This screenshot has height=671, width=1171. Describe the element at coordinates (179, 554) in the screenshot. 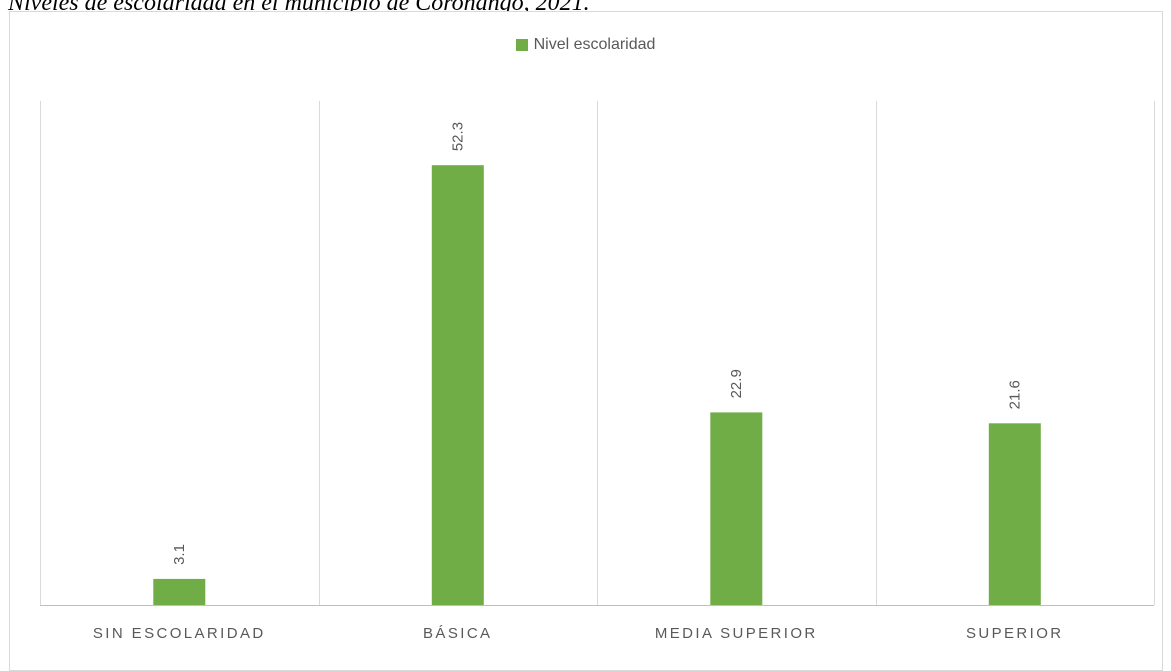

I see `data-label: 3.1` at that location.